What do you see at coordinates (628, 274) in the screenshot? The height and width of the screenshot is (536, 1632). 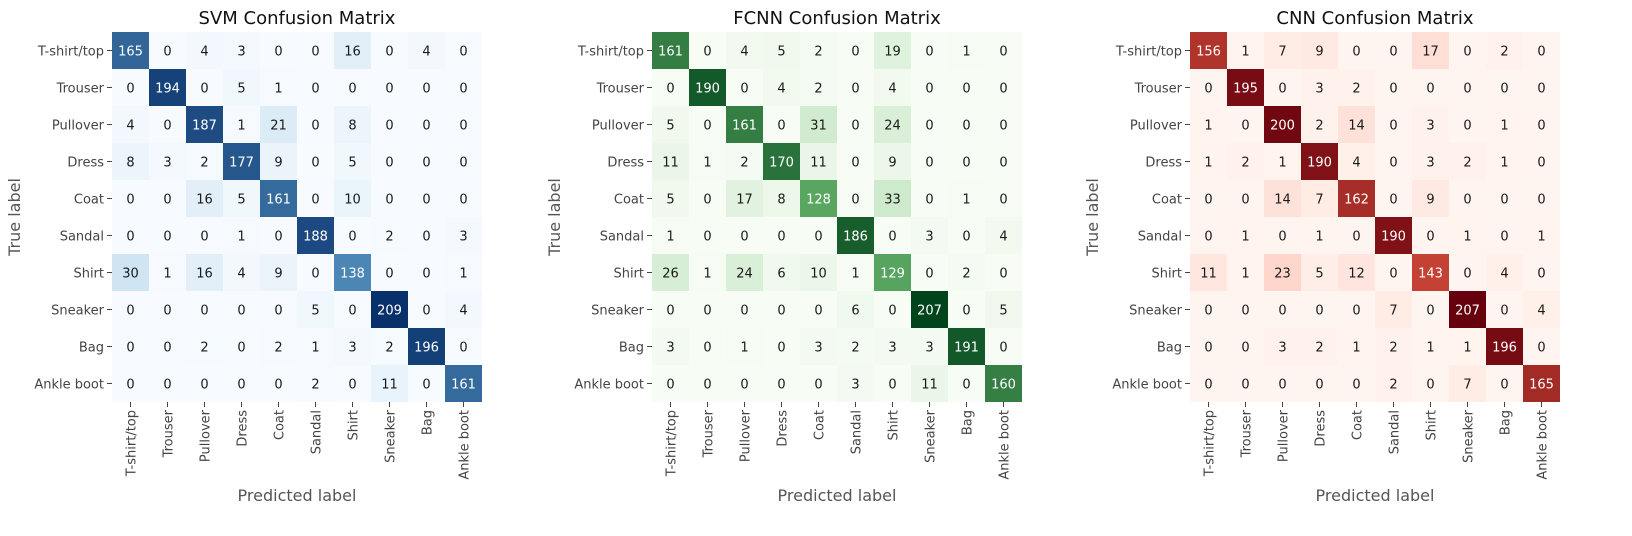 I see `y-tick-label: Shirt` at bounding box center [628, 274].